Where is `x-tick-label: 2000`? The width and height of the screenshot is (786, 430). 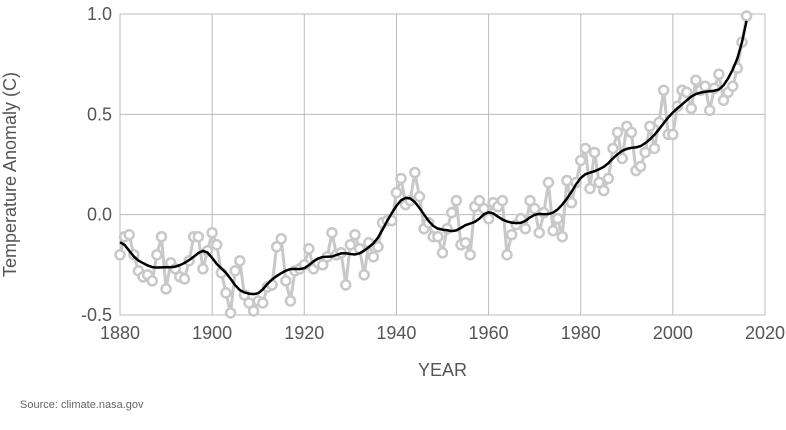 x-tick-label: 2000 is located at coordinates (673, 333).